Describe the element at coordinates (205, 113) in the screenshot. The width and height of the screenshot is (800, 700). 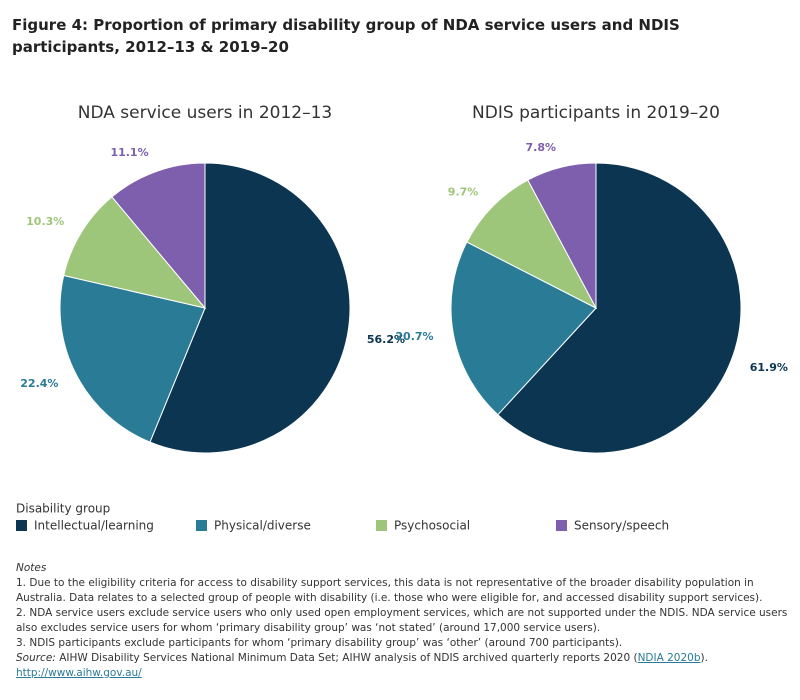
I see `pie-title: NDA service users in 2012–13` at that location.